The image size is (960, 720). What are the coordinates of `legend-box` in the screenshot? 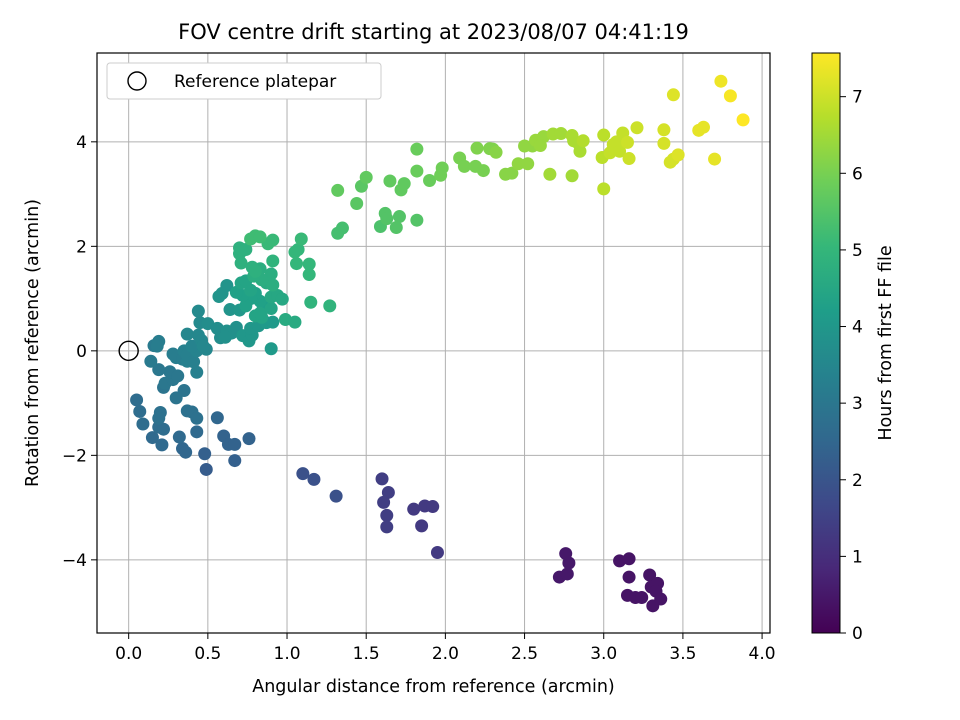 It's located at (244, 81).